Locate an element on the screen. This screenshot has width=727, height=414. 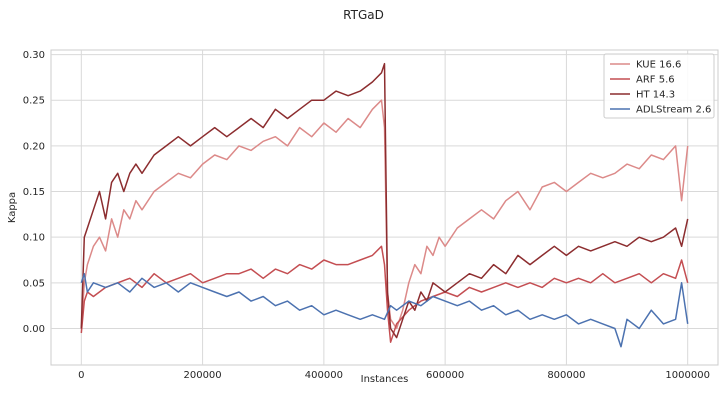
y-tick-label: 0.10 is located at coordinates (34, 238).